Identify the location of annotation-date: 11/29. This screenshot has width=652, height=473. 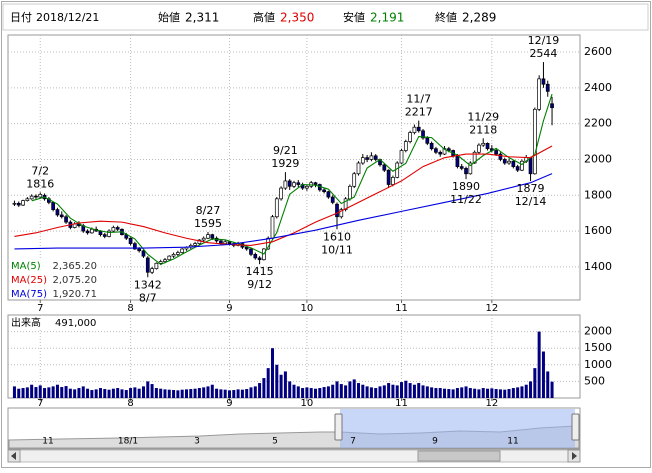
(483, 116).